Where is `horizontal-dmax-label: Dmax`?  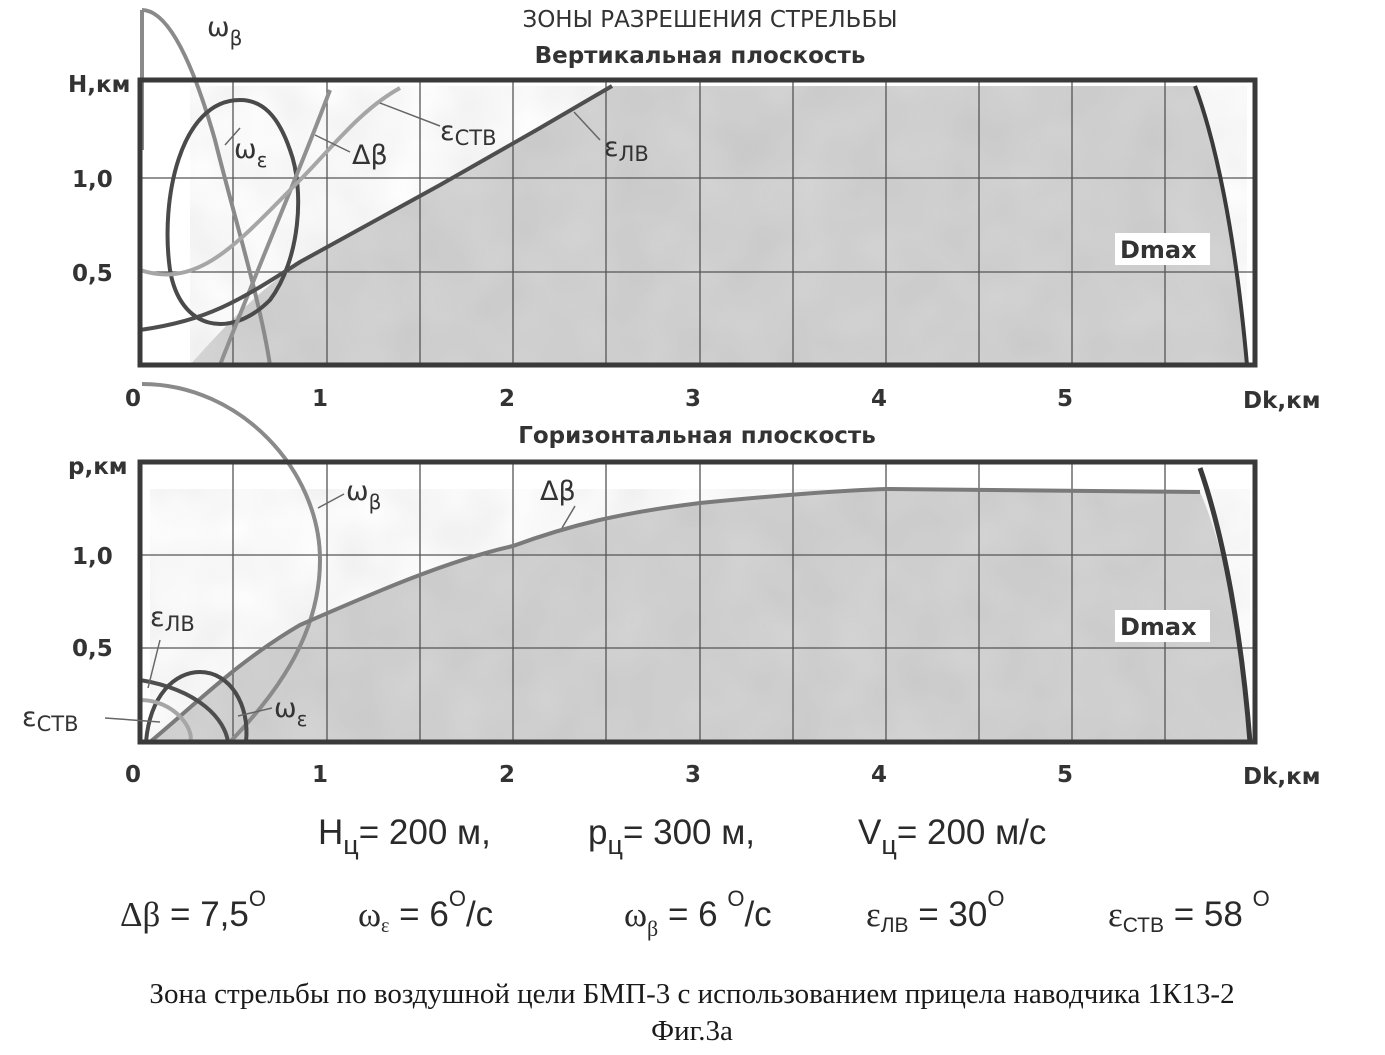 horizontal-dmax-label: Dmax is located at coordinates (1158, 627).